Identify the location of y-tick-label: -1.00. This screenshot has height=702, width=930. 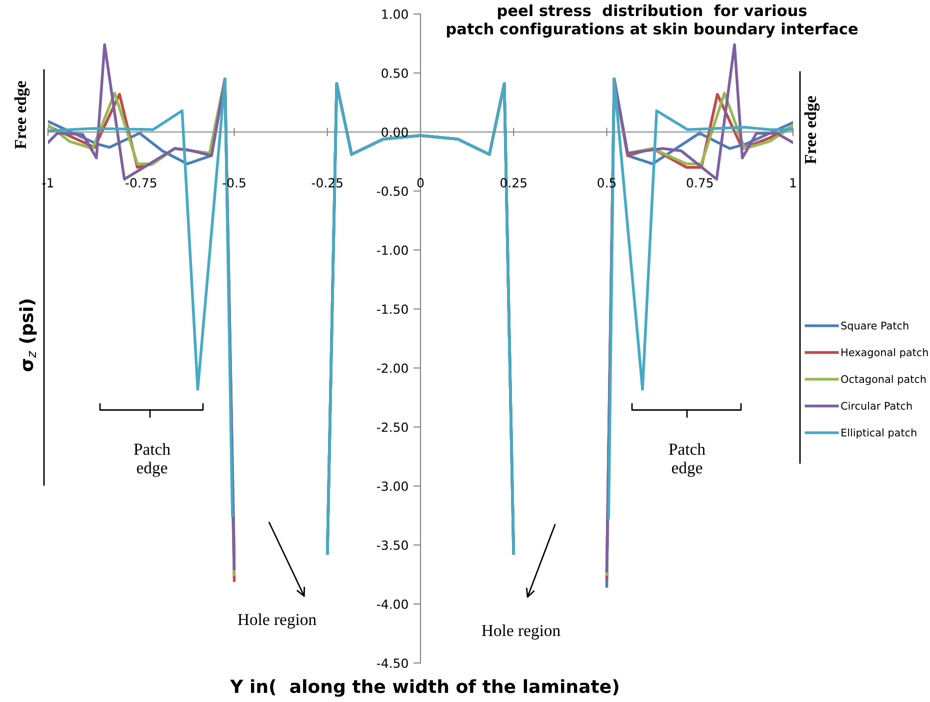
(392, 250).